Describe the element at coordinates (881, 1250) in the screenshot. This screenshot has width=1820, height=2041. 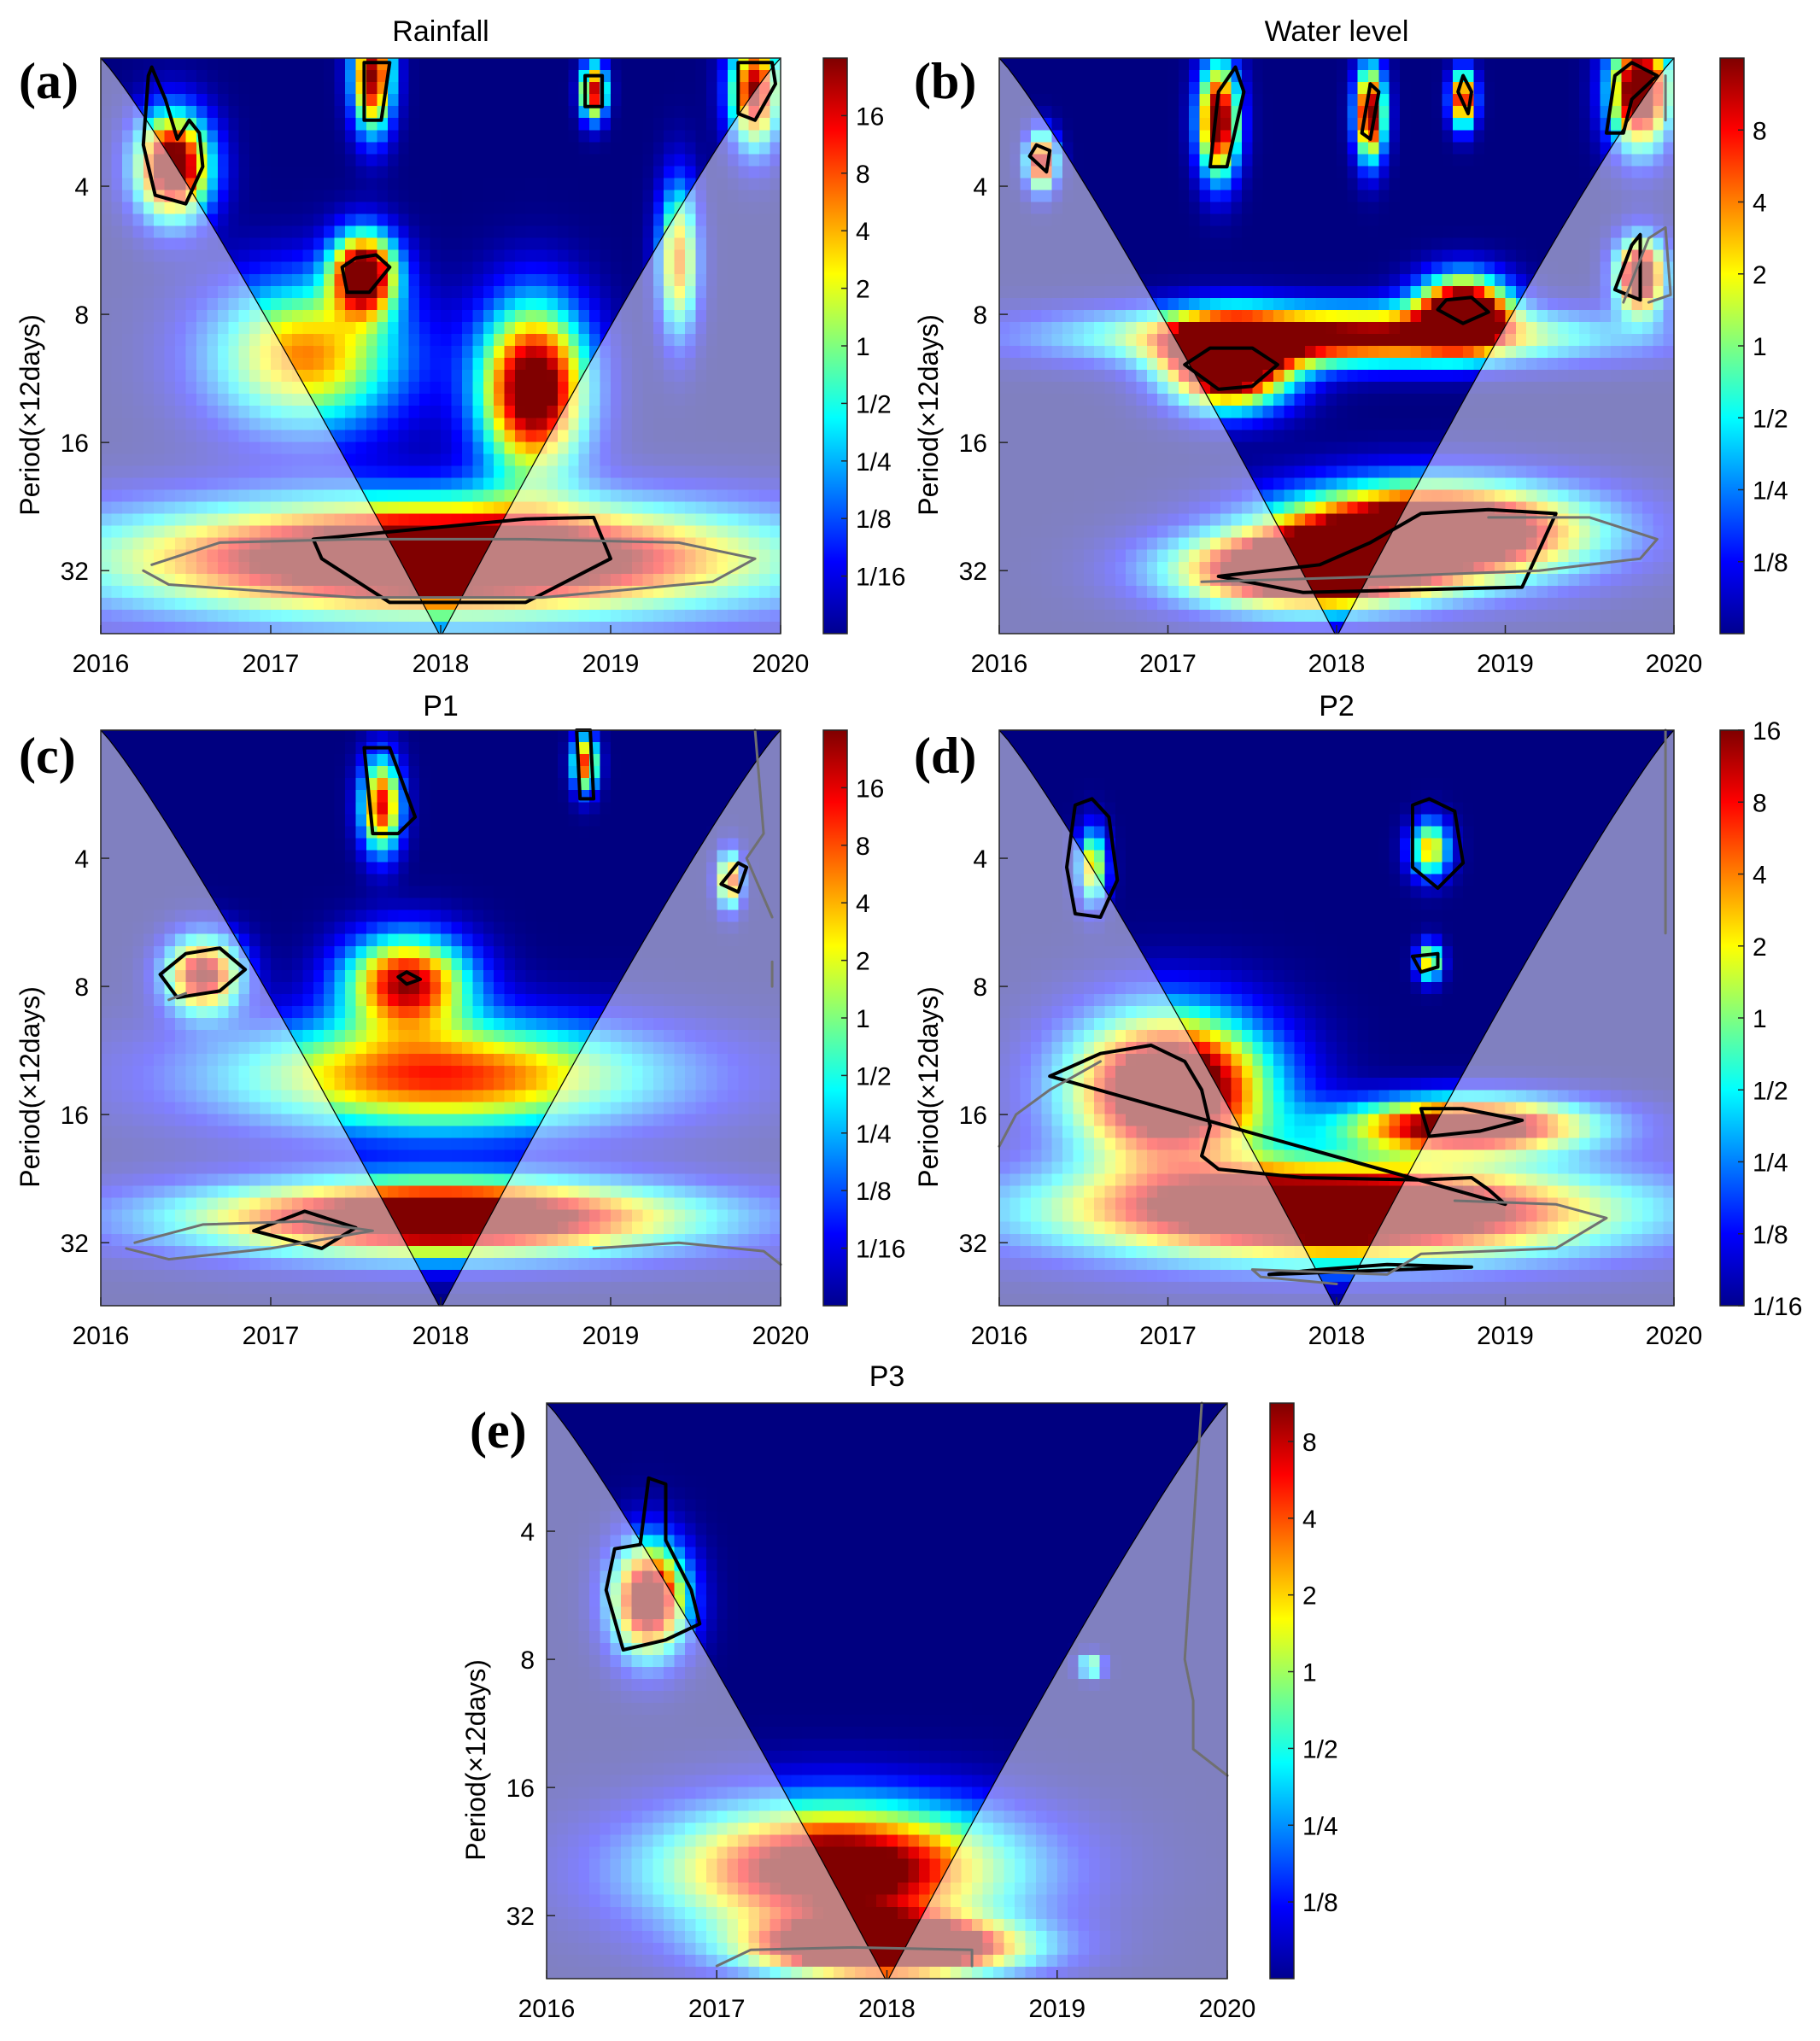
I see `colorbar-tick-label: 1/16` at that location.